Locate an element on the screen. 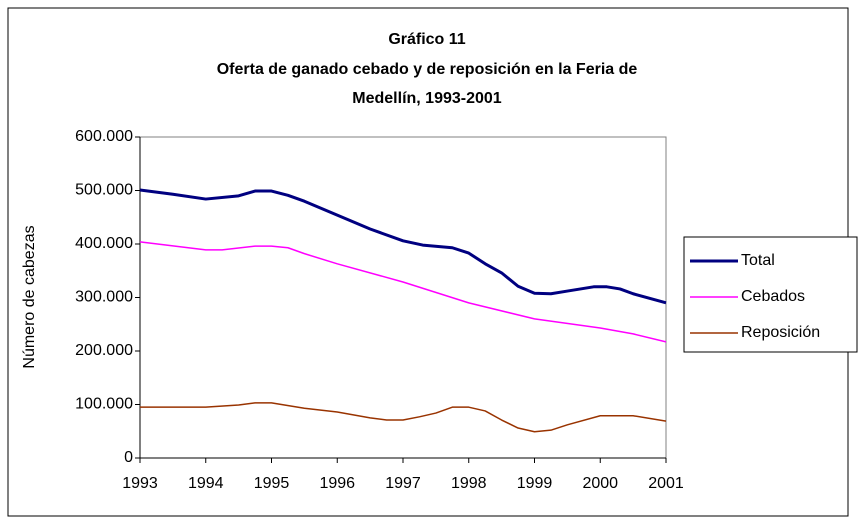 This screenshot has height=524, width=858. chart-title: Medellín, 1993-2001 is located at coordinates (427, 98).